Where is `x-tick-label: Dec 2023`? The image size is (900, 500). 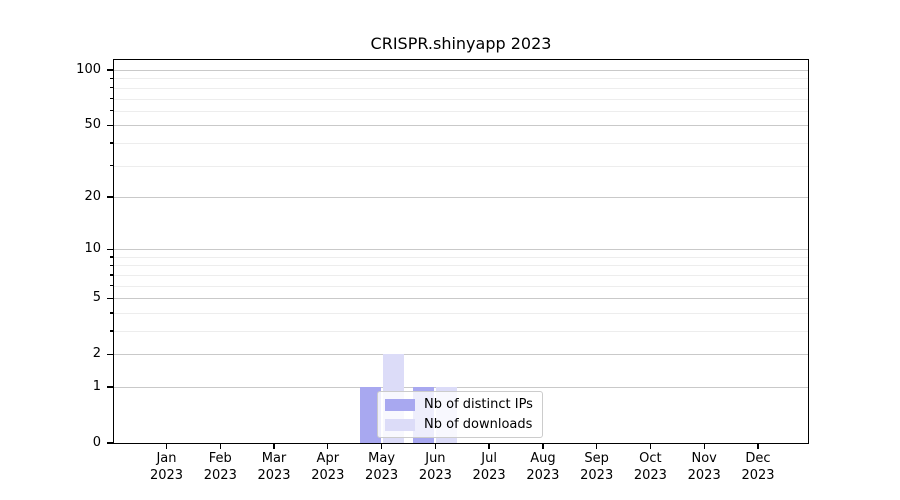
x-tick-label: Dec 2023 is located at coordinates (758, 467).